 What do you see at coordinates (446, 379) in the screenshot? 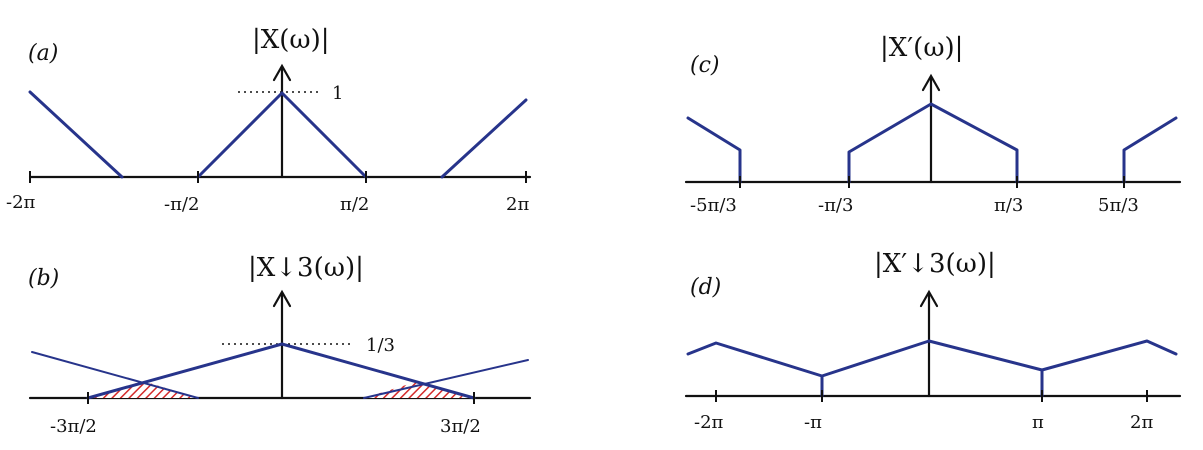
I see `panel-b-right-replica` at bounding box center [446, 379].